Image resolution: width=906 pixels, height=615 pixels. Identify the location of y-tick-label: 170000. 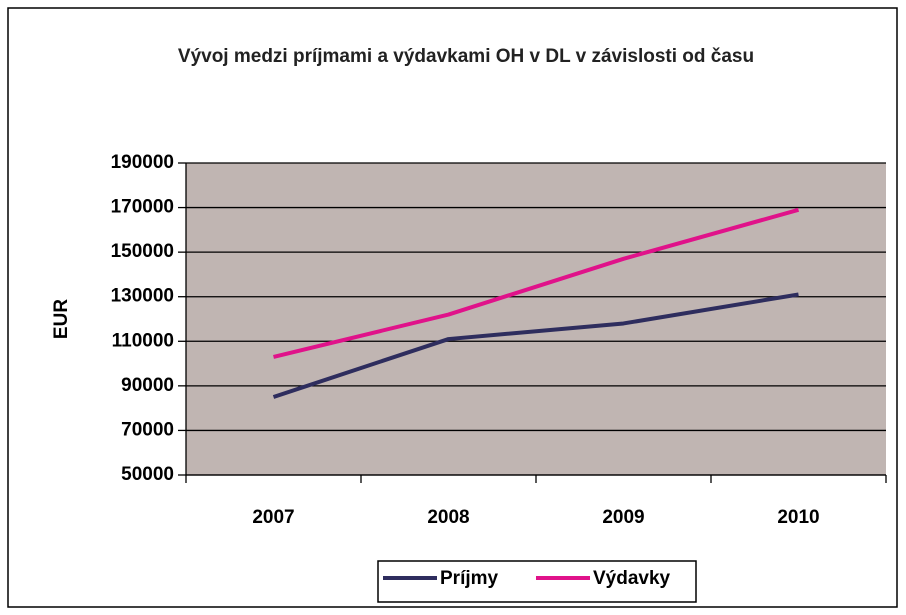
(142, 207).